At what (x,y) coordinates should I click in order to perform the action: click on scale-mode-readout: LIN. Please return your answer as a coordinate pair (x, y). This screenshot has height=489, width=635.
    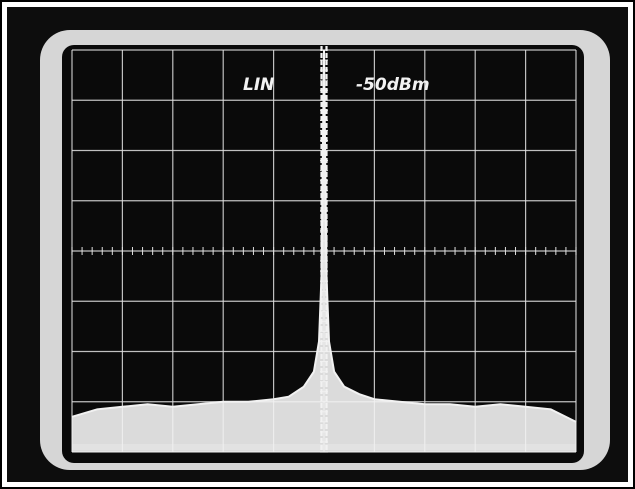
    Looking at the image, I should click on (258, 85).